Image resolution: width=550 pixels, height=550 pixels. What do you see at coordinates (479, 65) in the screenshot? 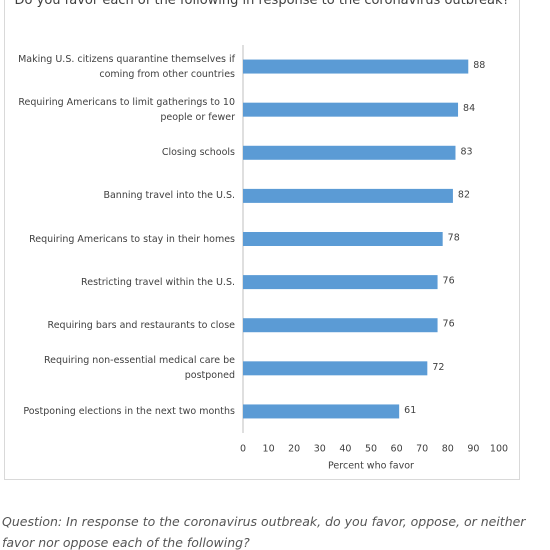
I see `value-label: 88` at bounding box center [479, 65].